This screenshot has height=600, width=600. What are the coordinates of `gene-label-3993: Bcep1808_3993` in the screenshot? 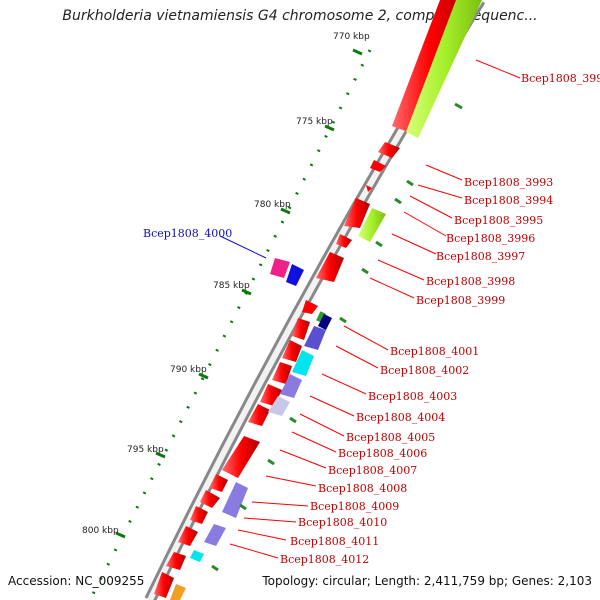 It's located at (508, 182).